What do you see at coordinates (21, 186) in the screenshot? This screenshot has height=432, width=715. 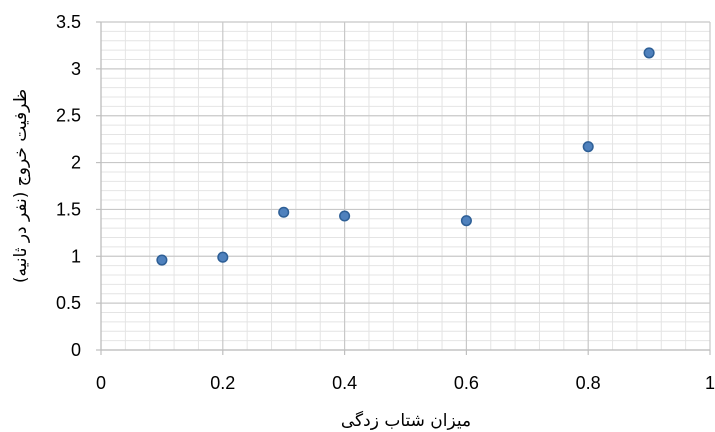 I see `y-axis-title: ظرفیت خروج (نفر در ثانیه)` at bounding box center [21, 186].